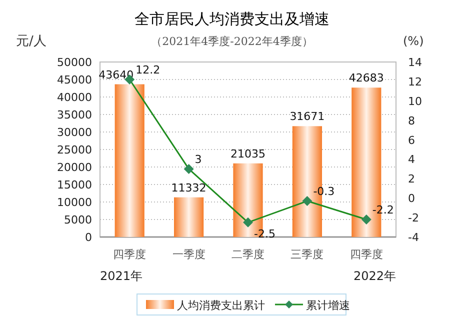  I want to click on text: 2021年, so click(121, 276).